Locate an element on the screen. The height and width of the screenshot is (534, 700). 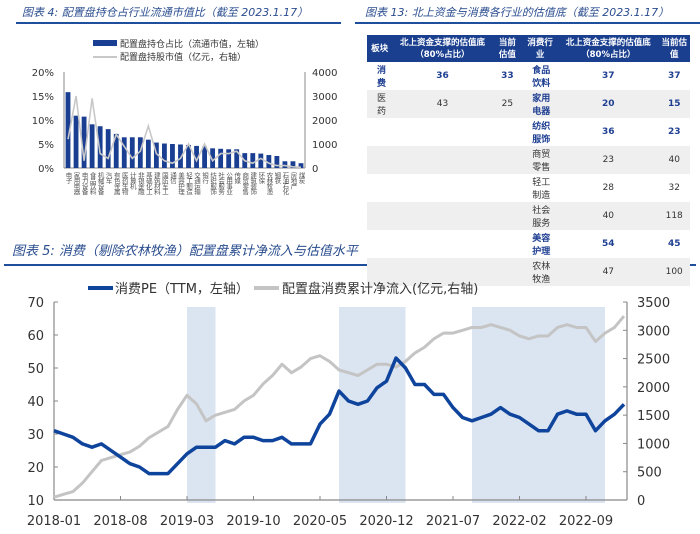
fig13-title: 图表 13: 北上资金与消费各行业的估值底（截至 2023.1.17） is located at coordinates (517, 12).